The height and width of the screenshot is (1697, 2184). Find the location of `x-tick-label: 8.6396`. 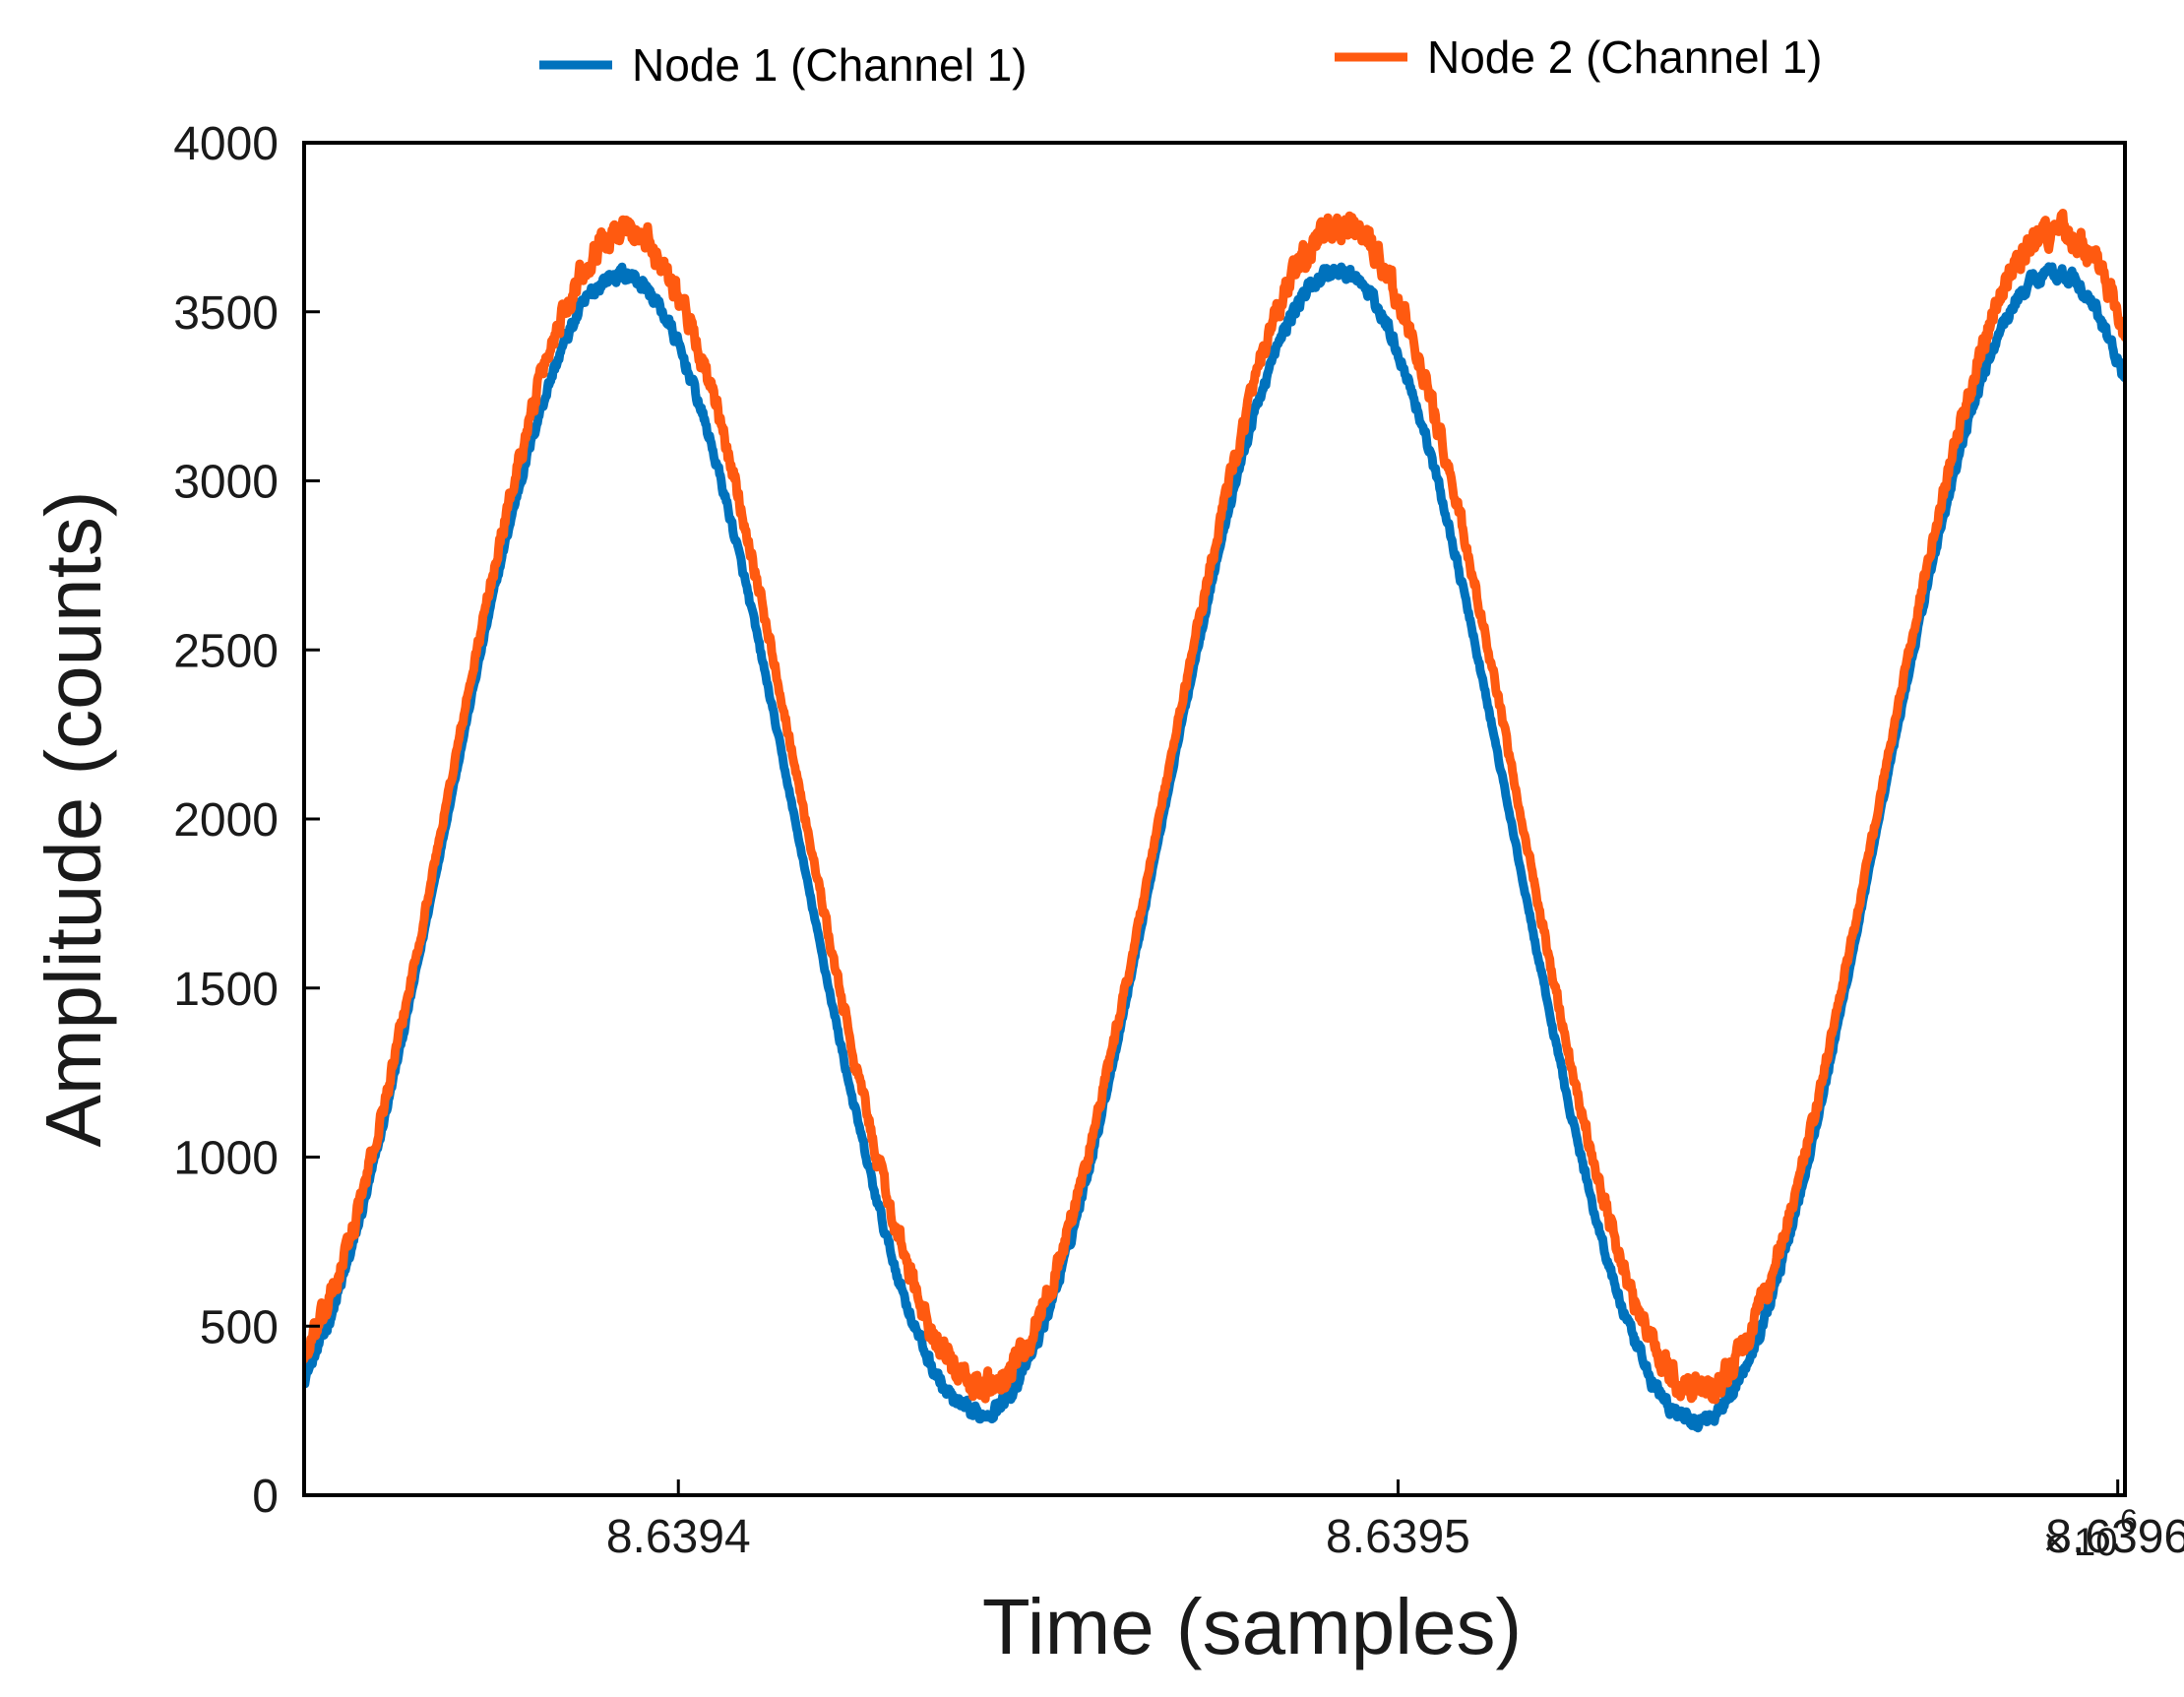

x-tick-label: 8.6396 is located at coordinates (2114, 1537).